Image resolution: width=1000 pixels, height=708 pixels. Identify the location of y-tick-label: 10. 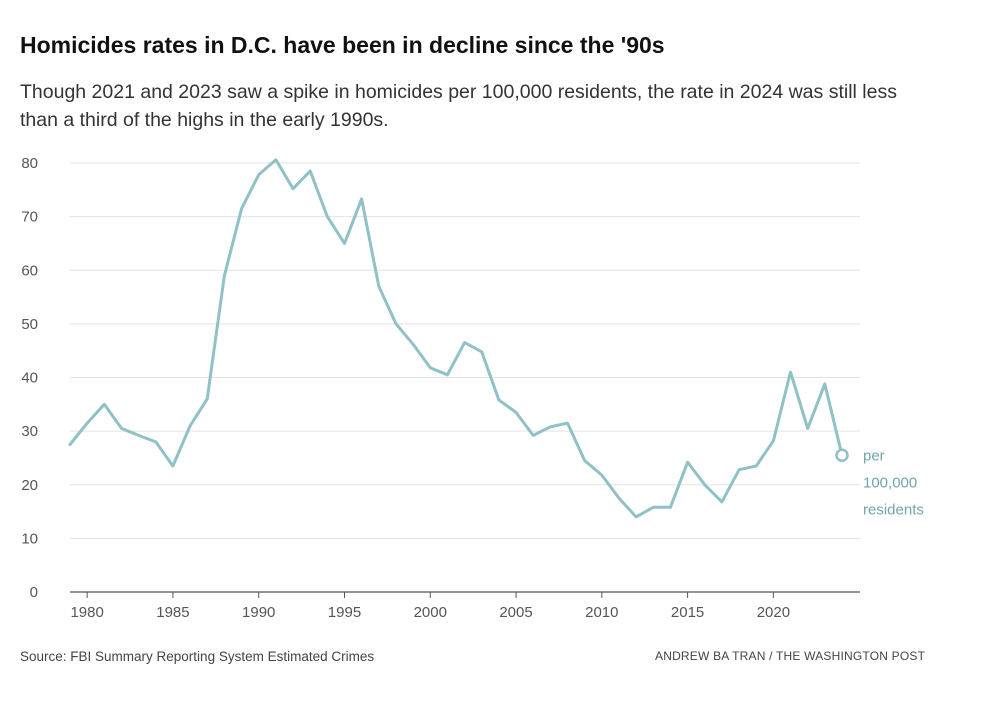
(29, 538).